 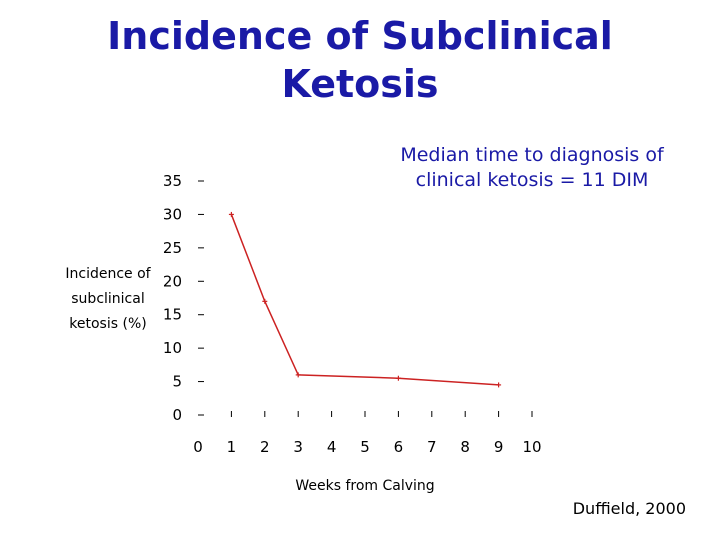 I want to click on x-tick-label: 1, so click(x=232, y=447).